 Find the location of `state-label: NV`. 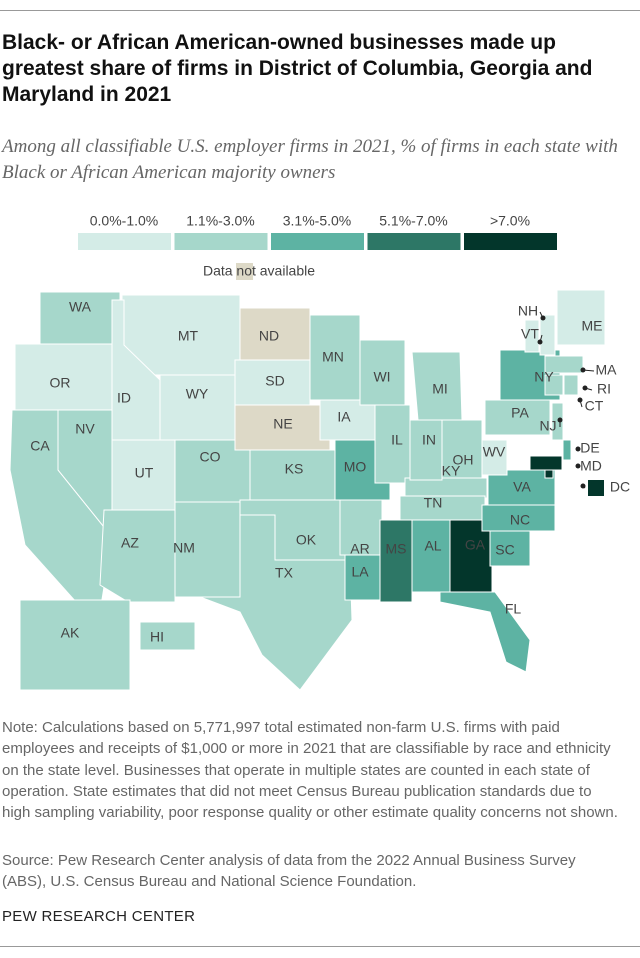

state-label: NV is located at coordinates (85, 429).